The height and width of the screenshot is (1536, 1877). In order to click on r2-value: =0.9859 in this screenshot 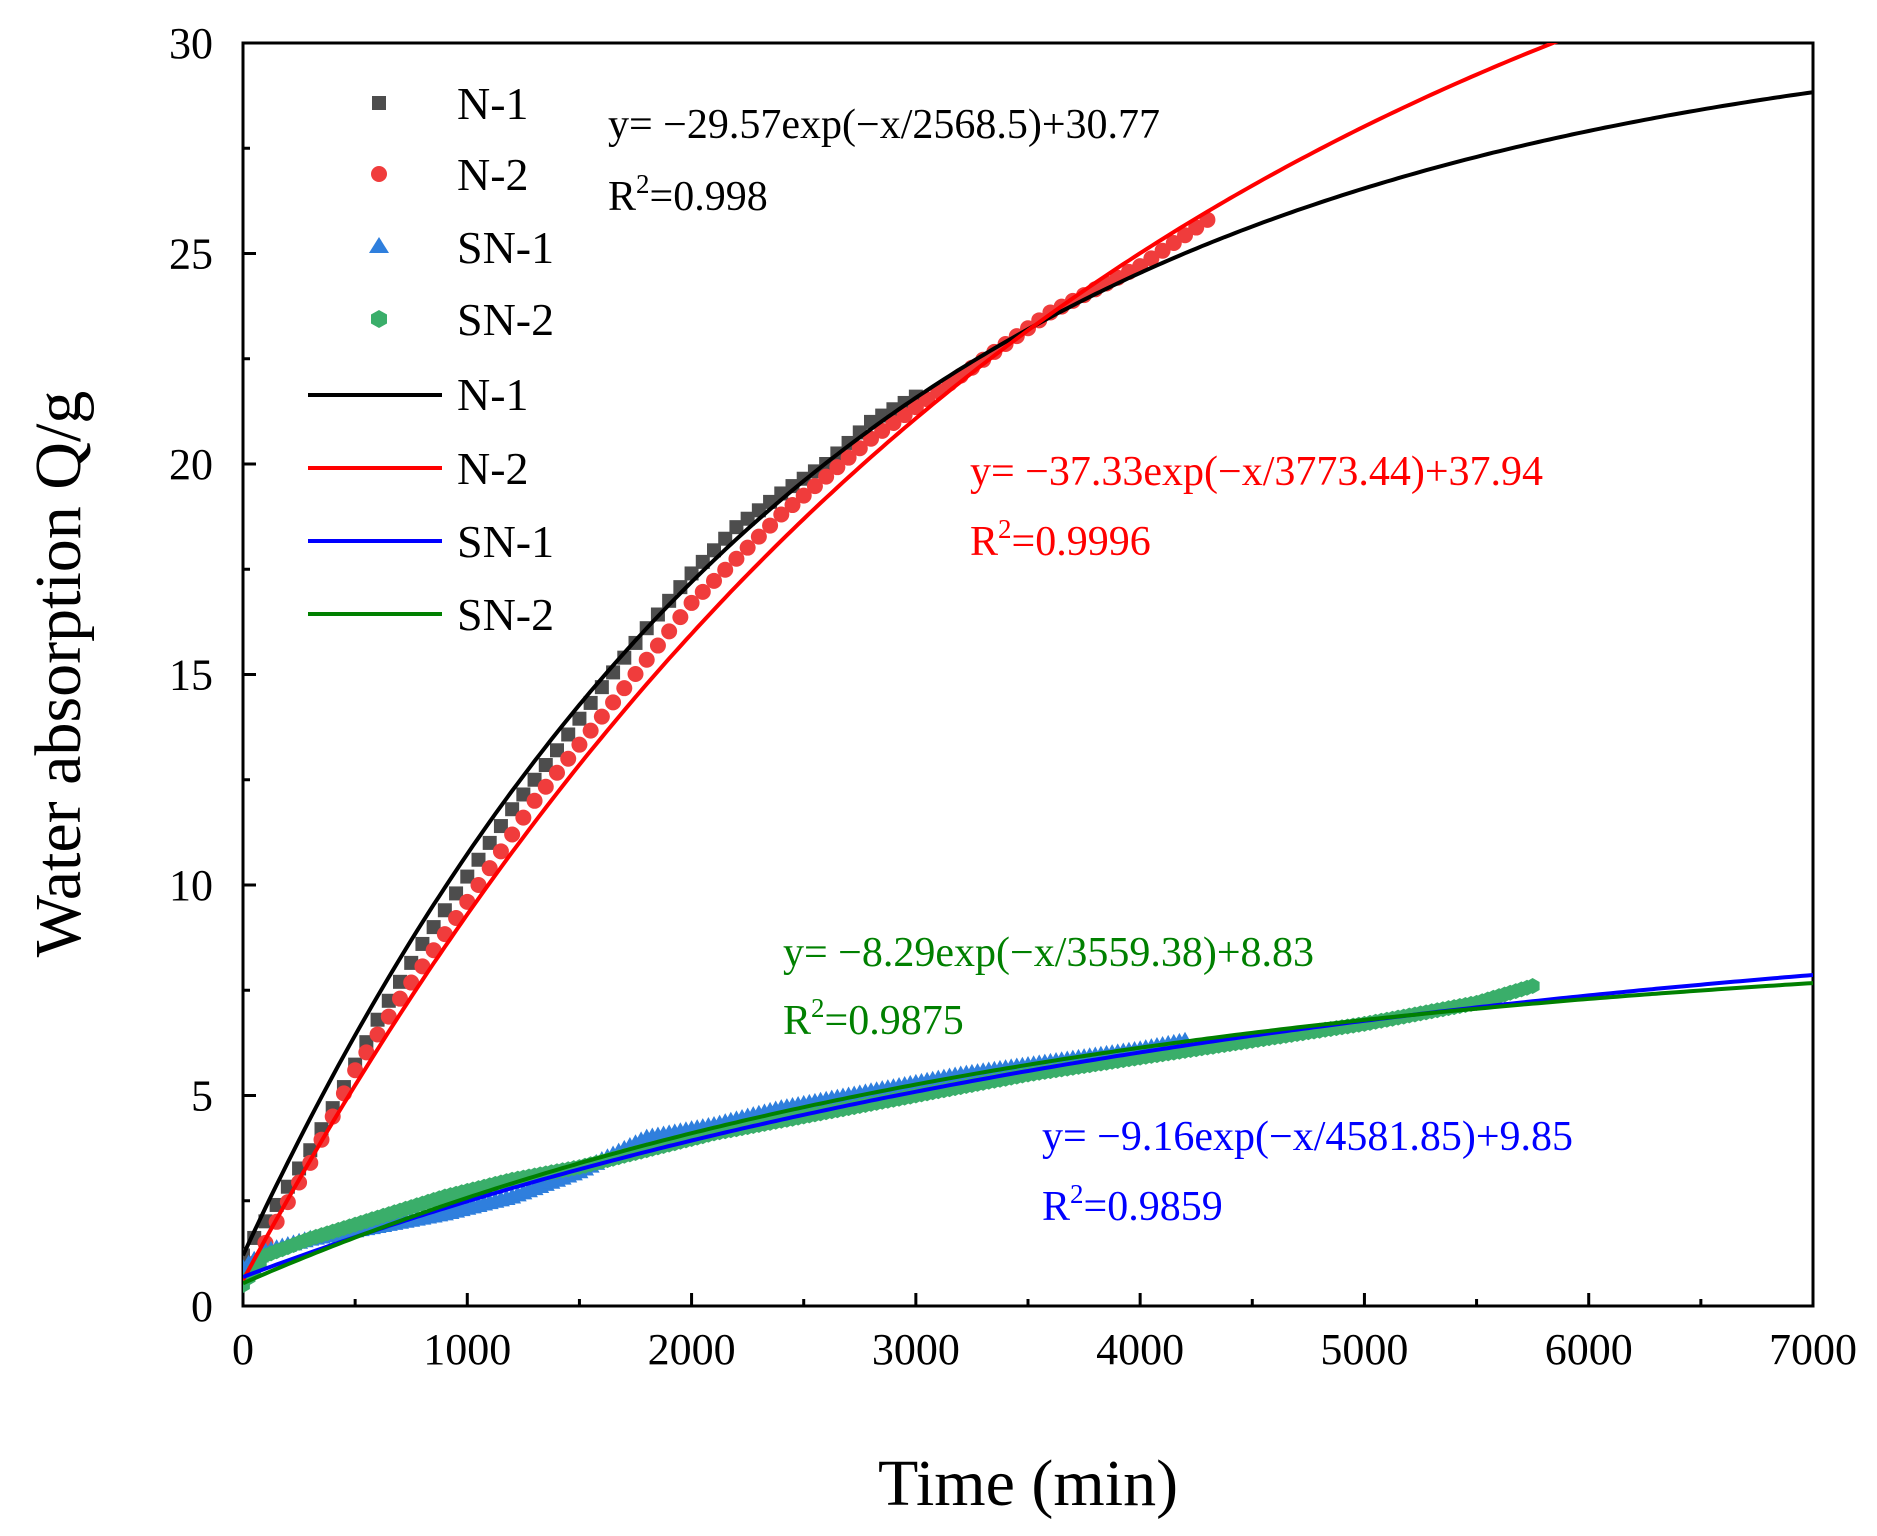, I will do `click(1153, 1207)`.